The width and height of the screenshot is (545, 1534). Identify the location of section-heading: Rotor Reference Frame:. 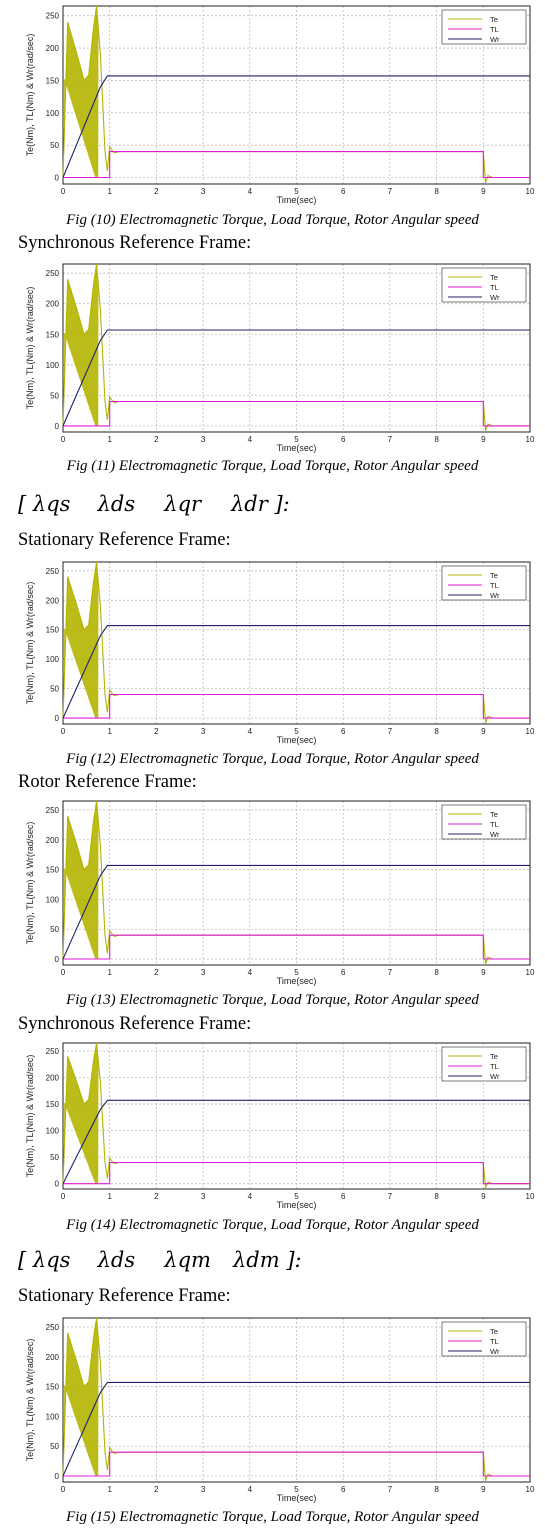
(107, 782).